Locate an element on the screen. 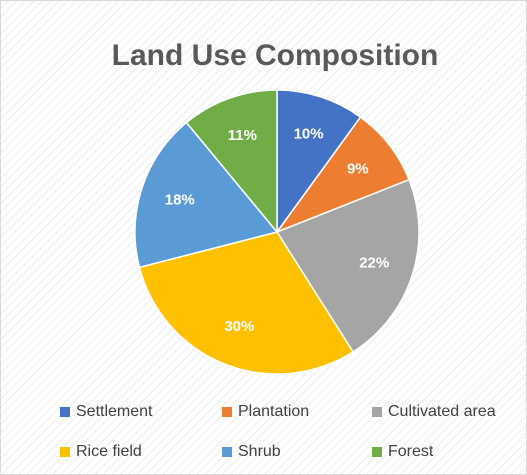 The image size is (527, 475). value-label: 10% is located at coordinates (309, 134).